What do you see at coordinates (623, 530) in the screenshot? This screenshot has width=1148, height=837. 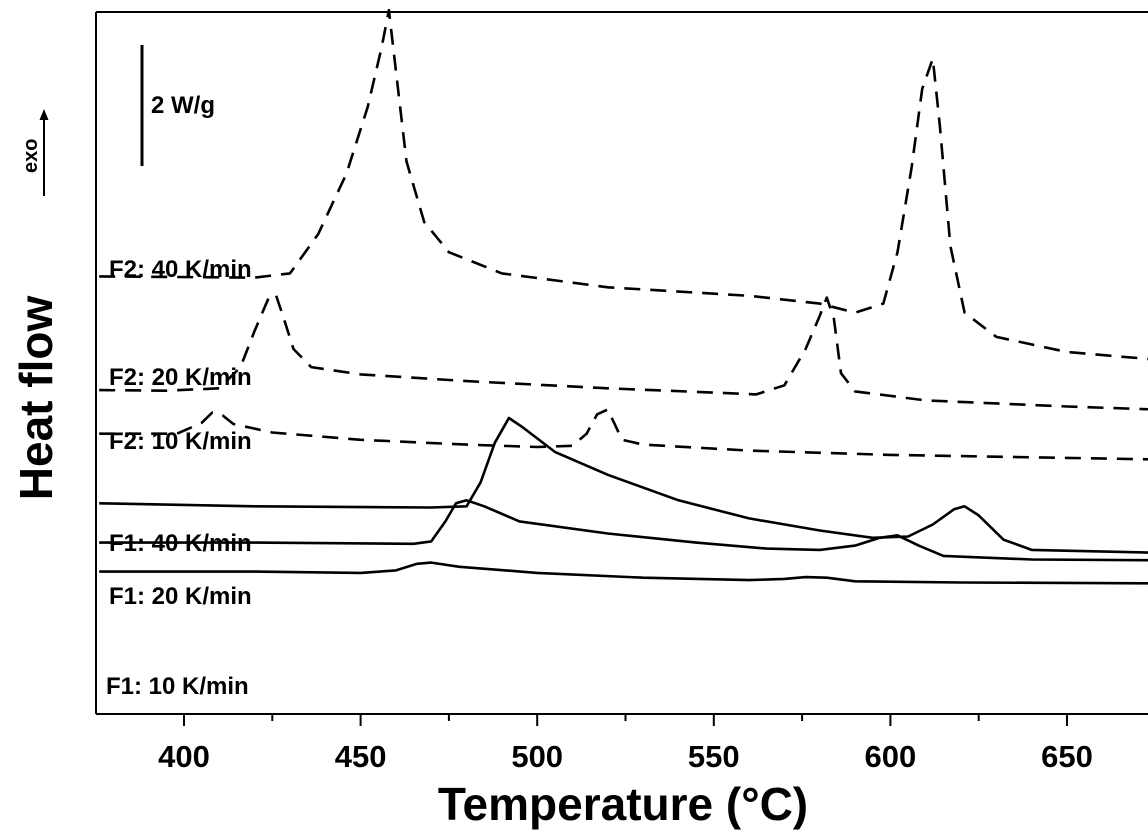 I see `series-line-f1-20-k-min` at bounding box center [623, 530].